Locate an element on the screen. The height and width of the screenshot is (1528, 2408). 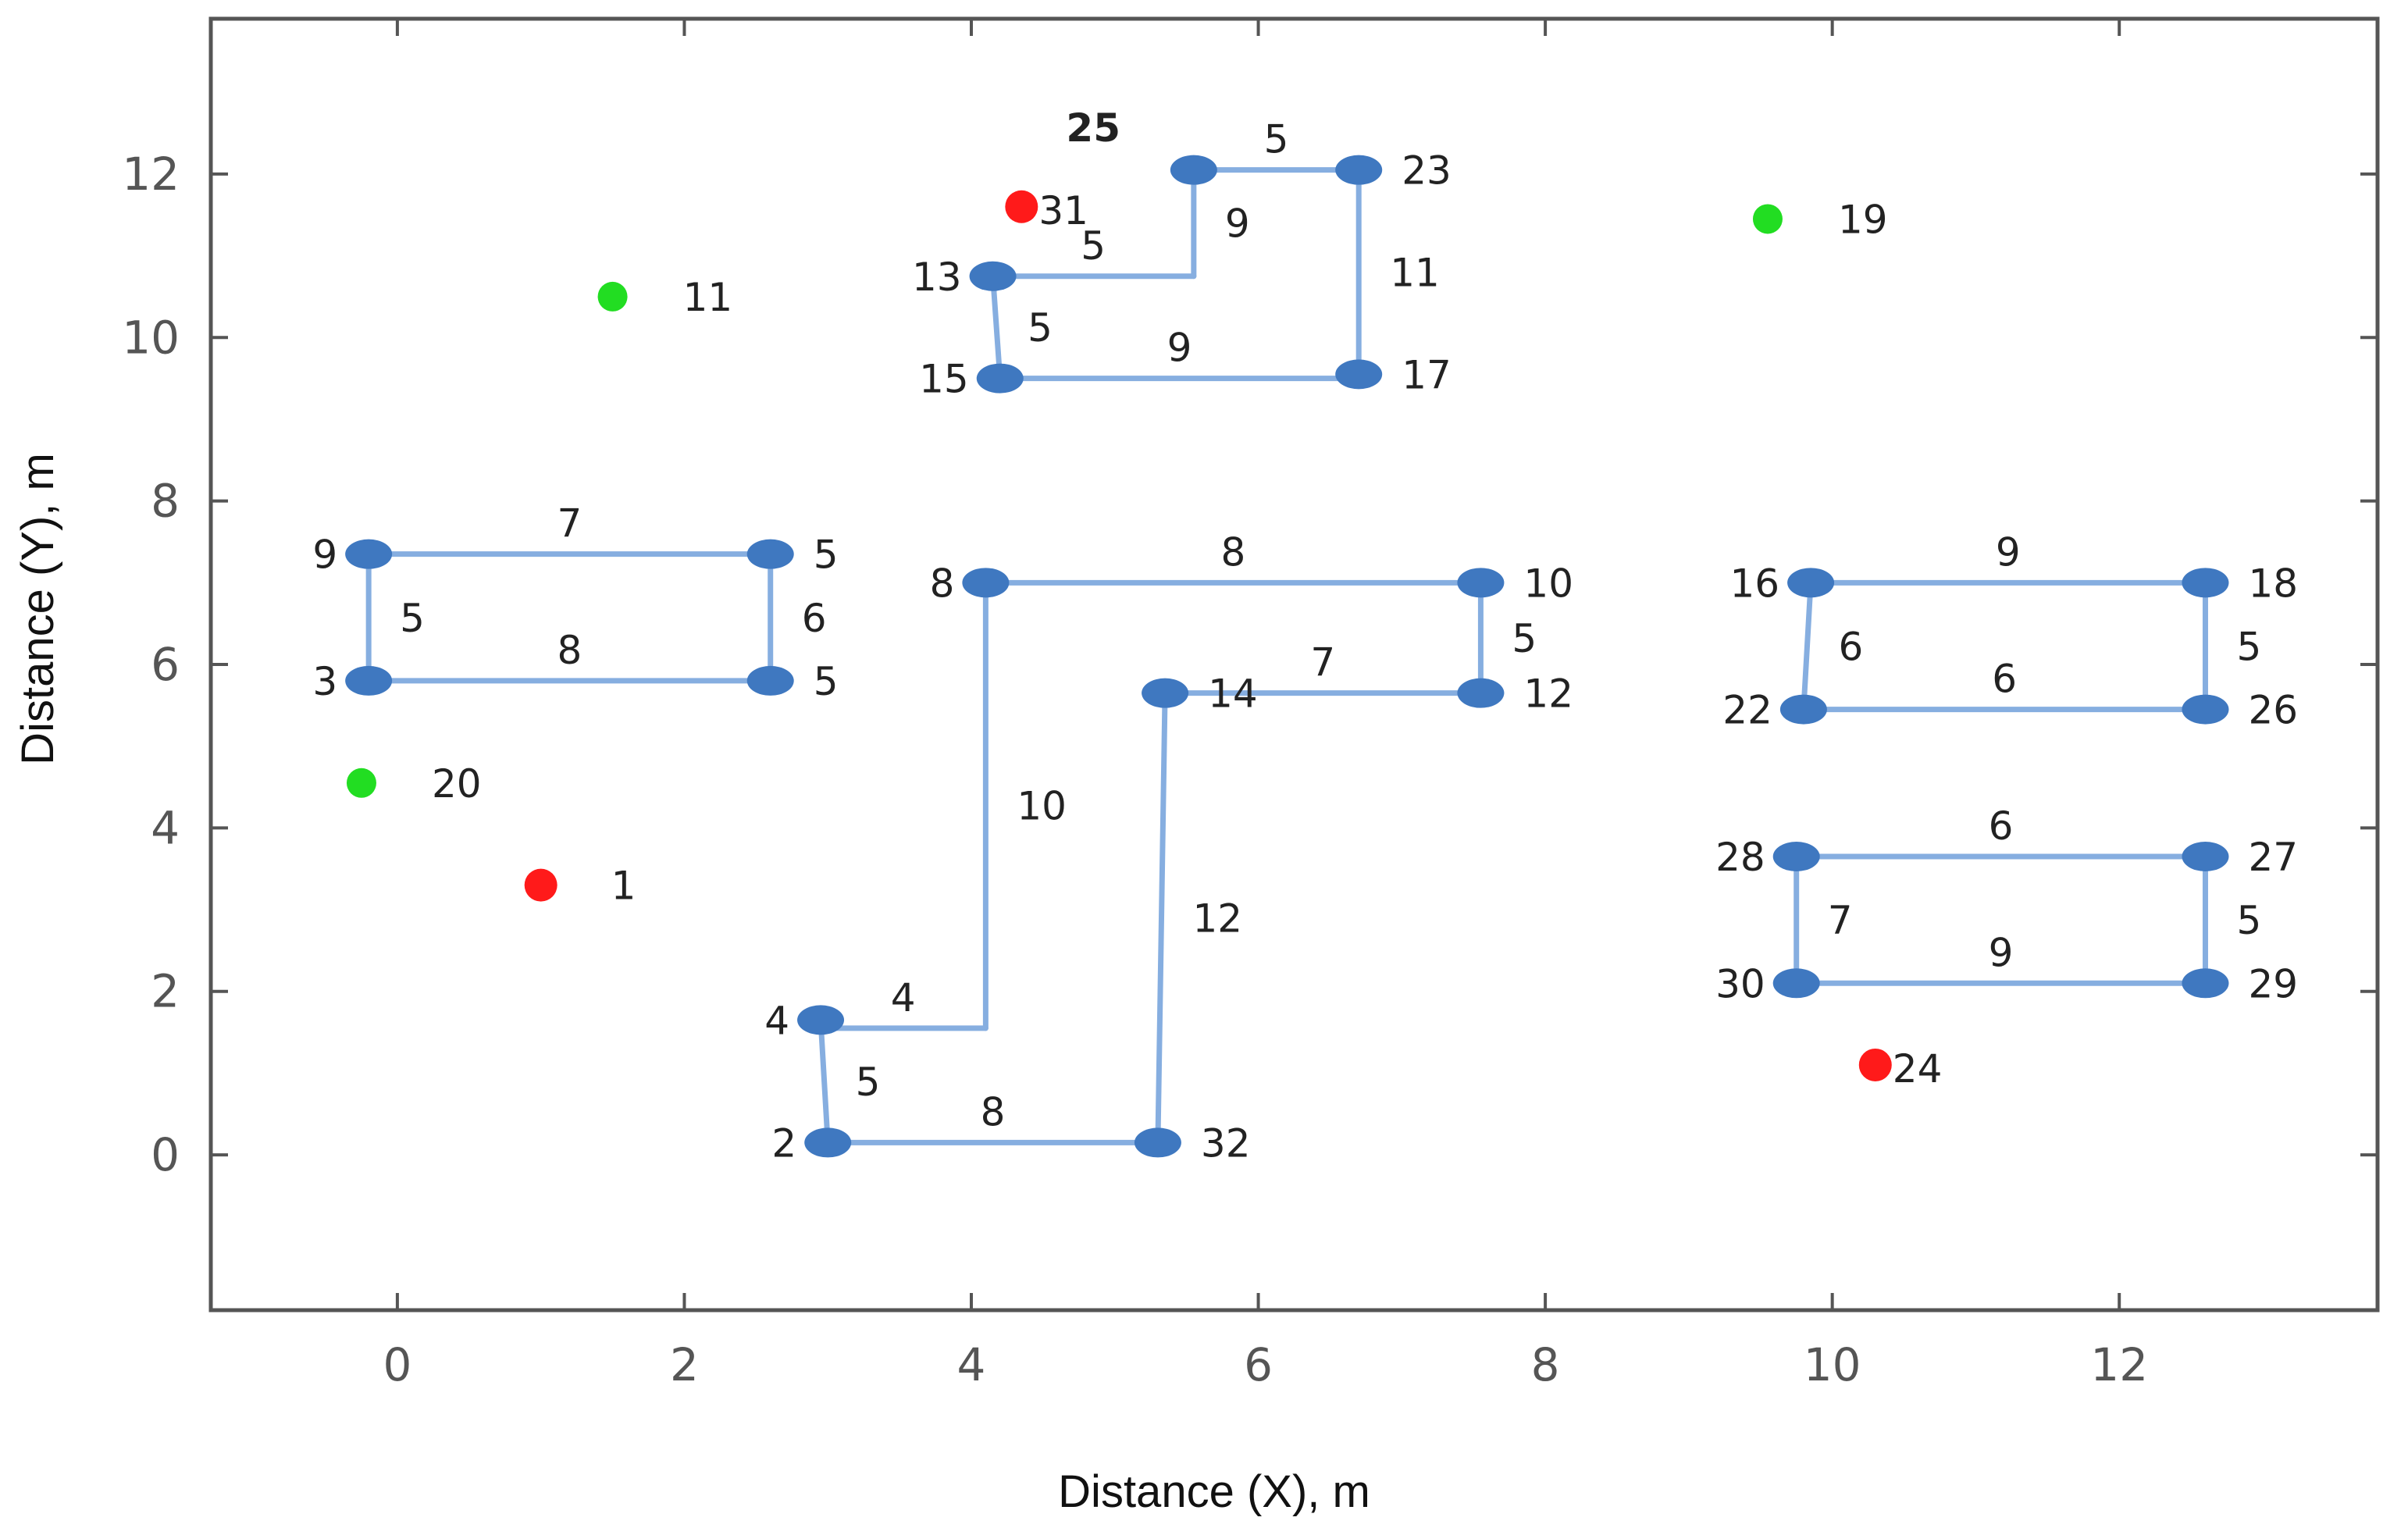
node-id-label: 23 is located at coordinates (1427, 171).